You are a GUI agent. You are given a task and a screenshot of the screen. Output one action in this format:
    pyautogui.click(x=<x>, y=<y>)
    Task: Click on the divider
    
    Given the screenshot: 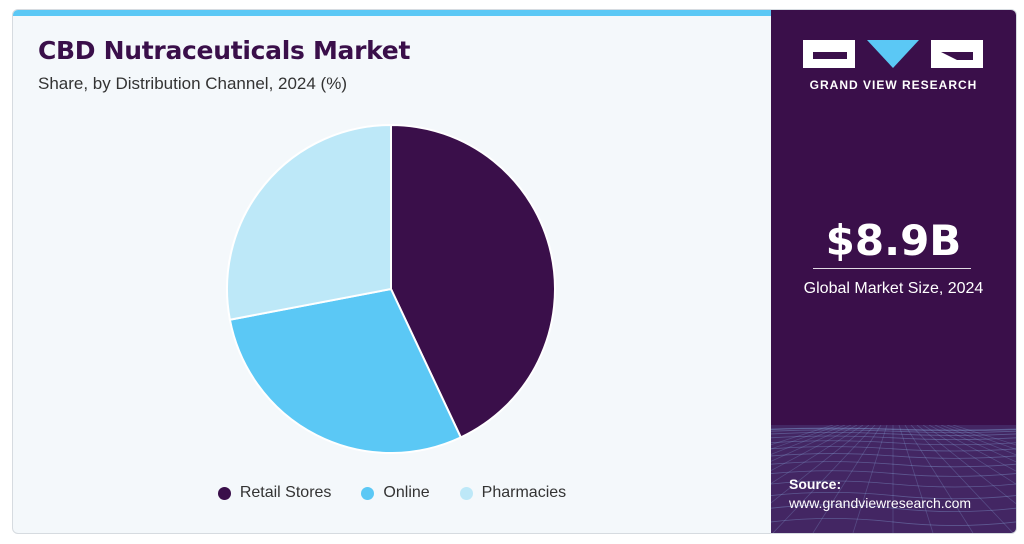 What is the action you would take?
    pyautogui.click(x=892, y=268)
    